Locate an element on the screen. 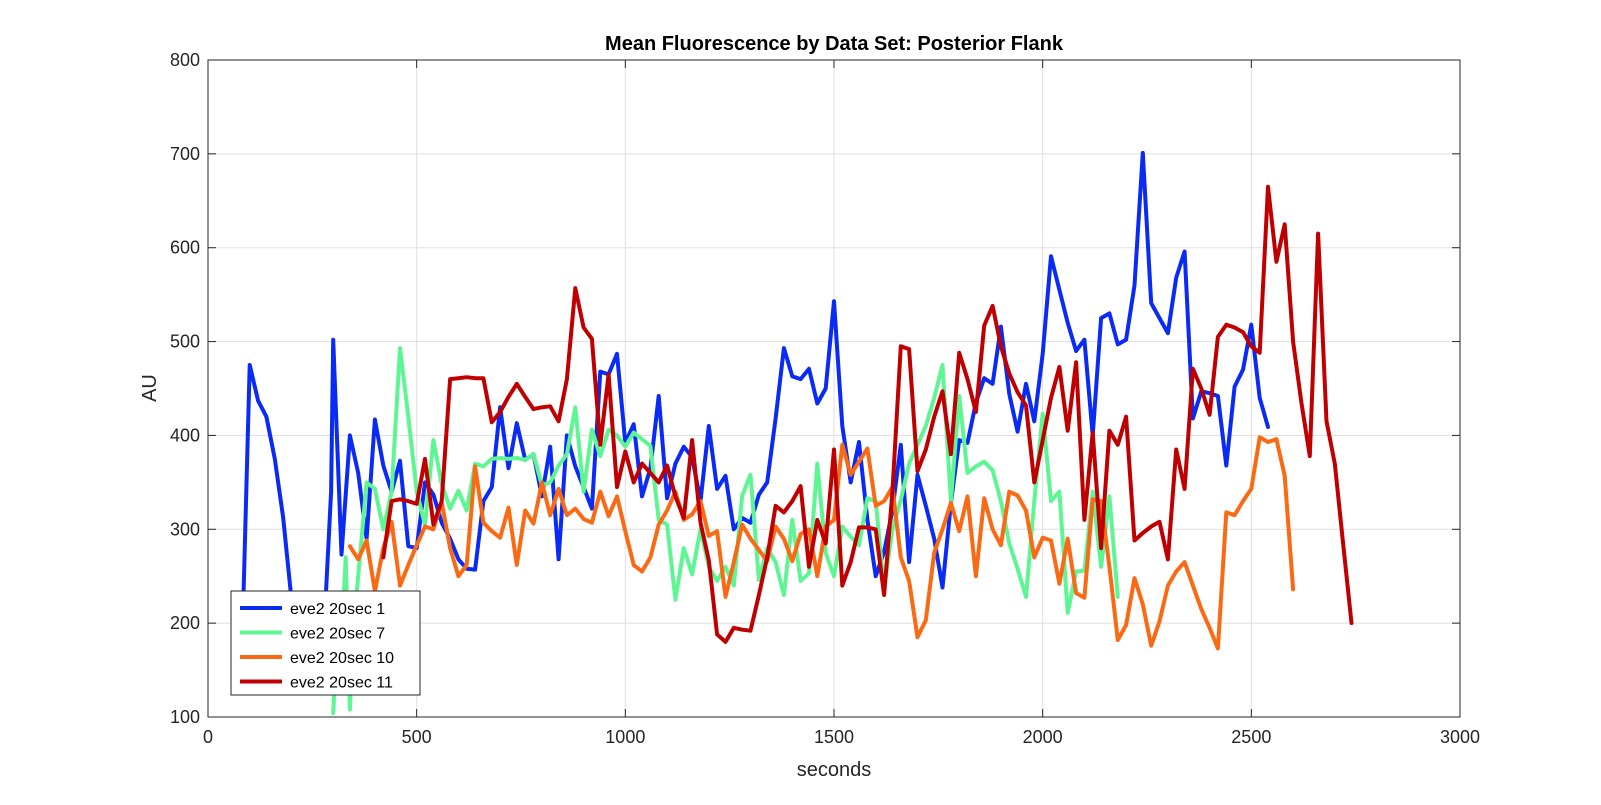 This screenshot has width=1601, height=805. x-tick-label: 500 is located at coordinates (417, 737).